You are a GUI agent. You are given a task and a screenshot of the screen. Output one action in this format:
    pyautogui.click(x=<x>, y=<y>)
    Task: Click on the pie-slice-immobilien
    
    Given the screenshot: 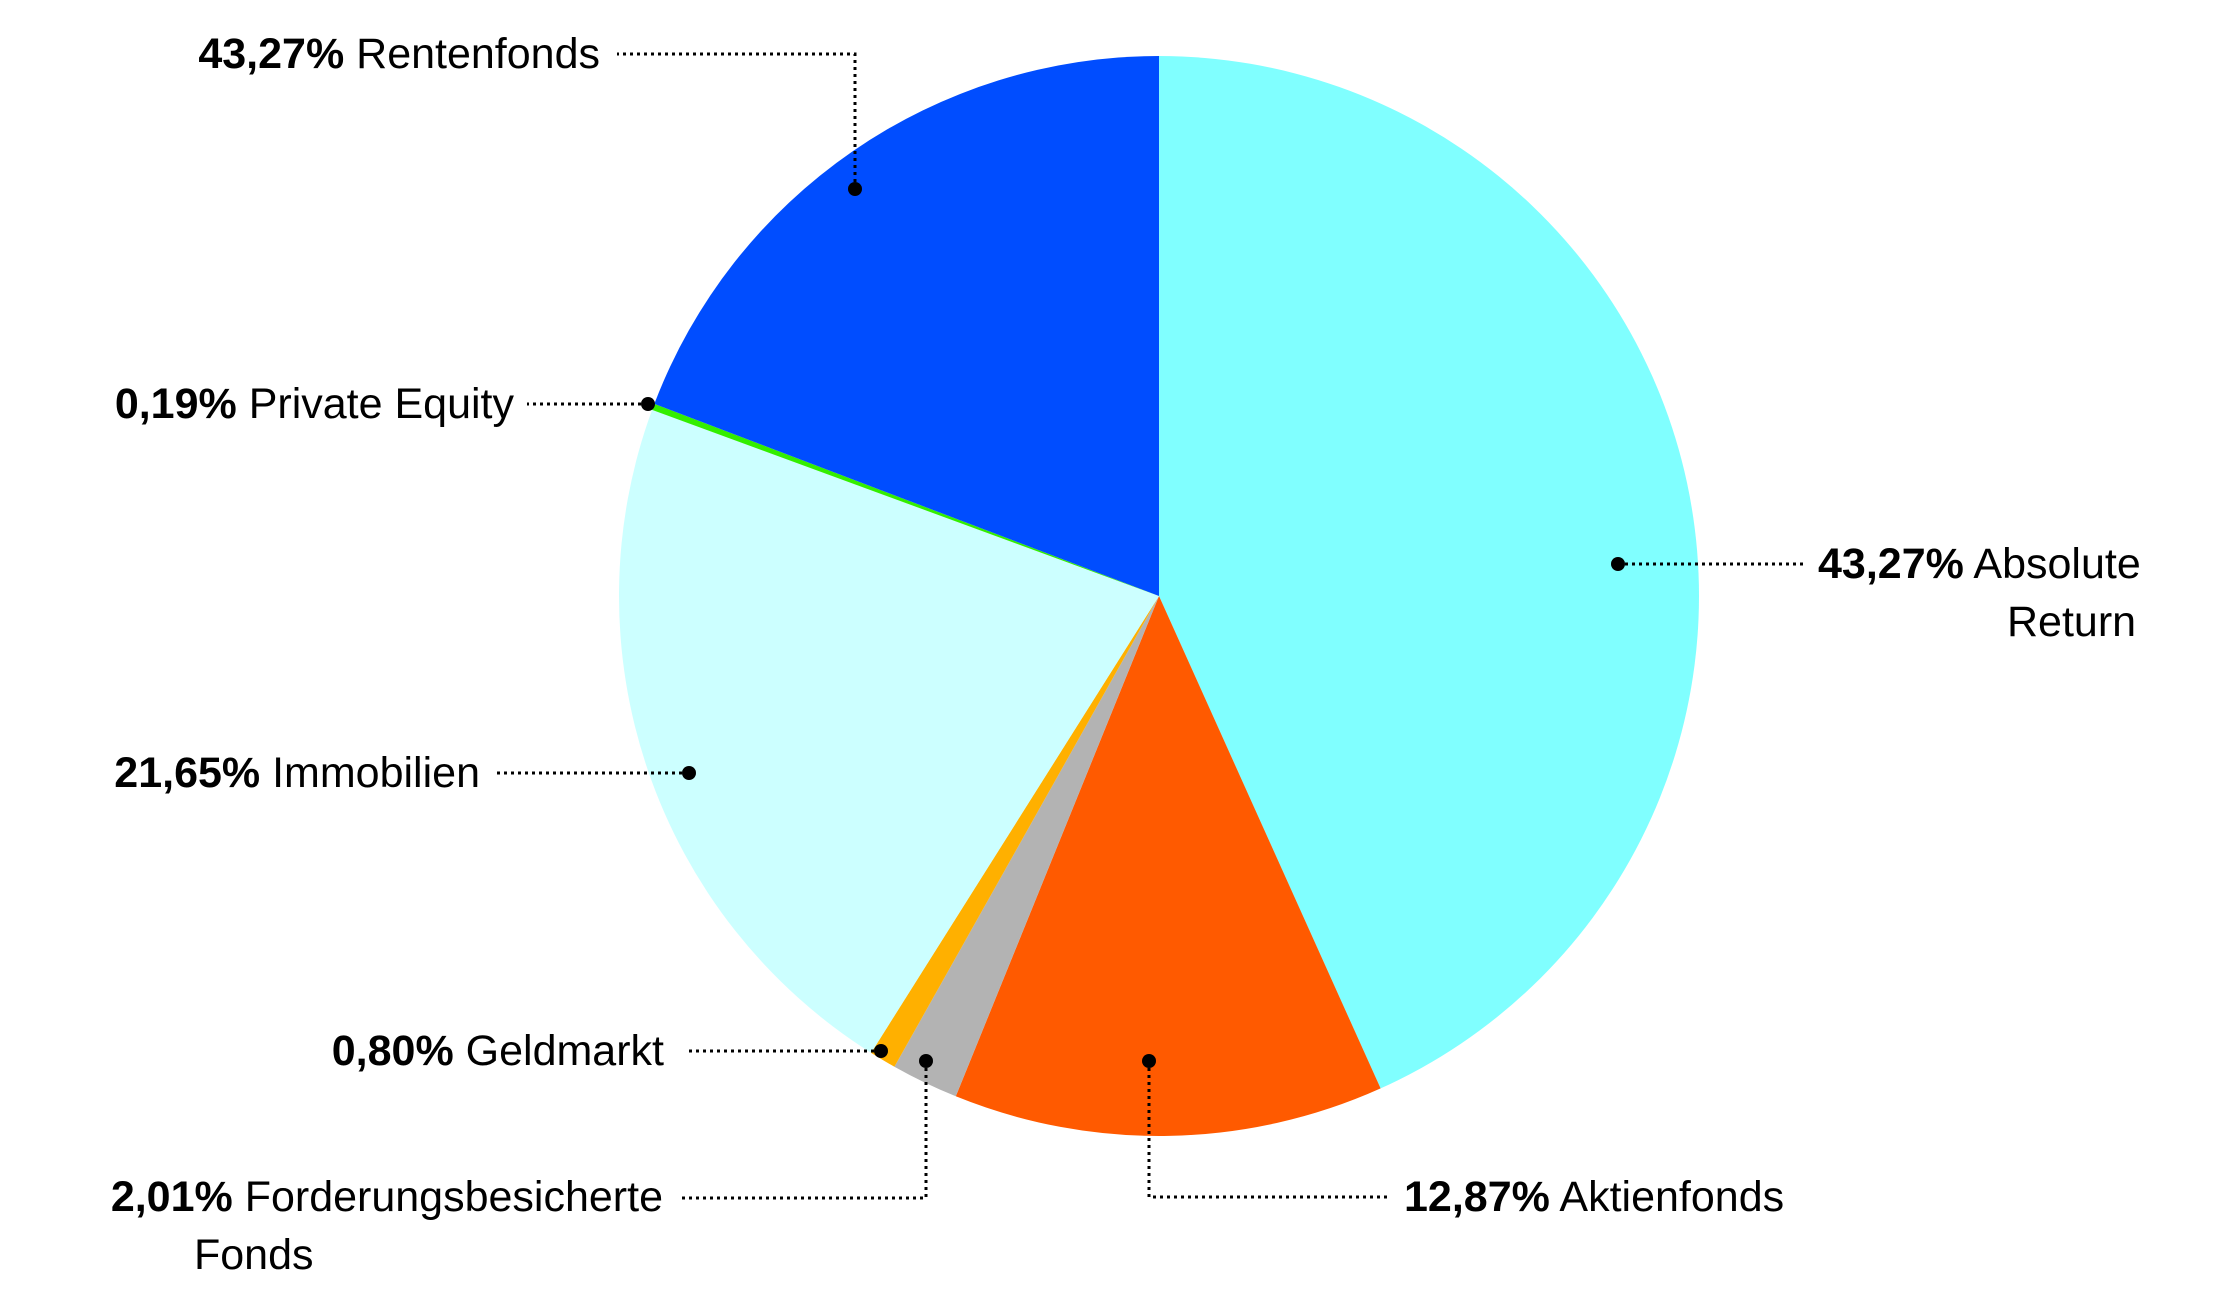 What is the action you would take?
    pyautogui.click(x=888, y=731)
    